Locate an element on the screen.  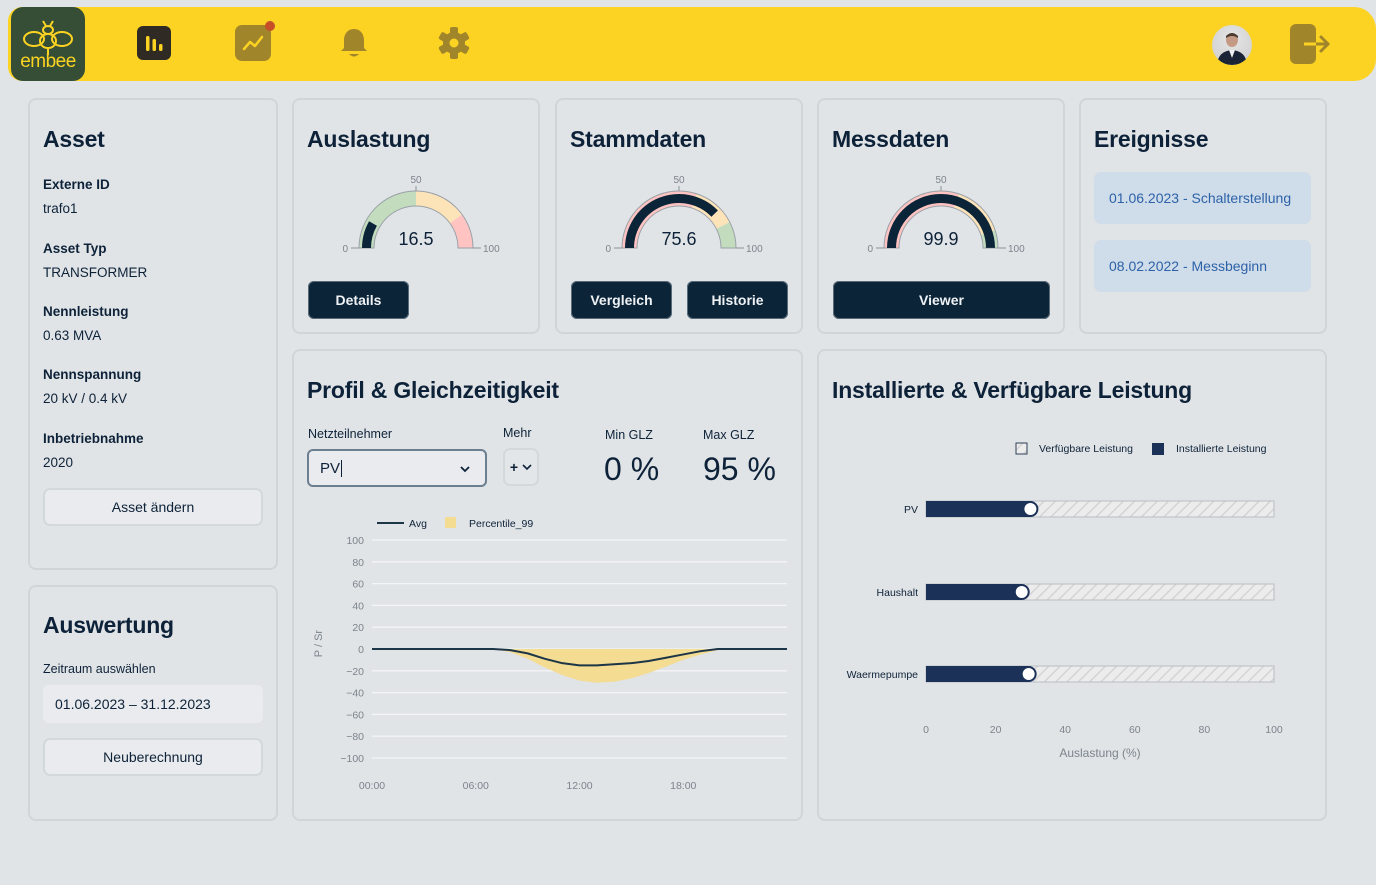
stammdaten-card: Stammdaten 50 0 100 75.6 Vergleich Historie is located at coordinates (679, 216).